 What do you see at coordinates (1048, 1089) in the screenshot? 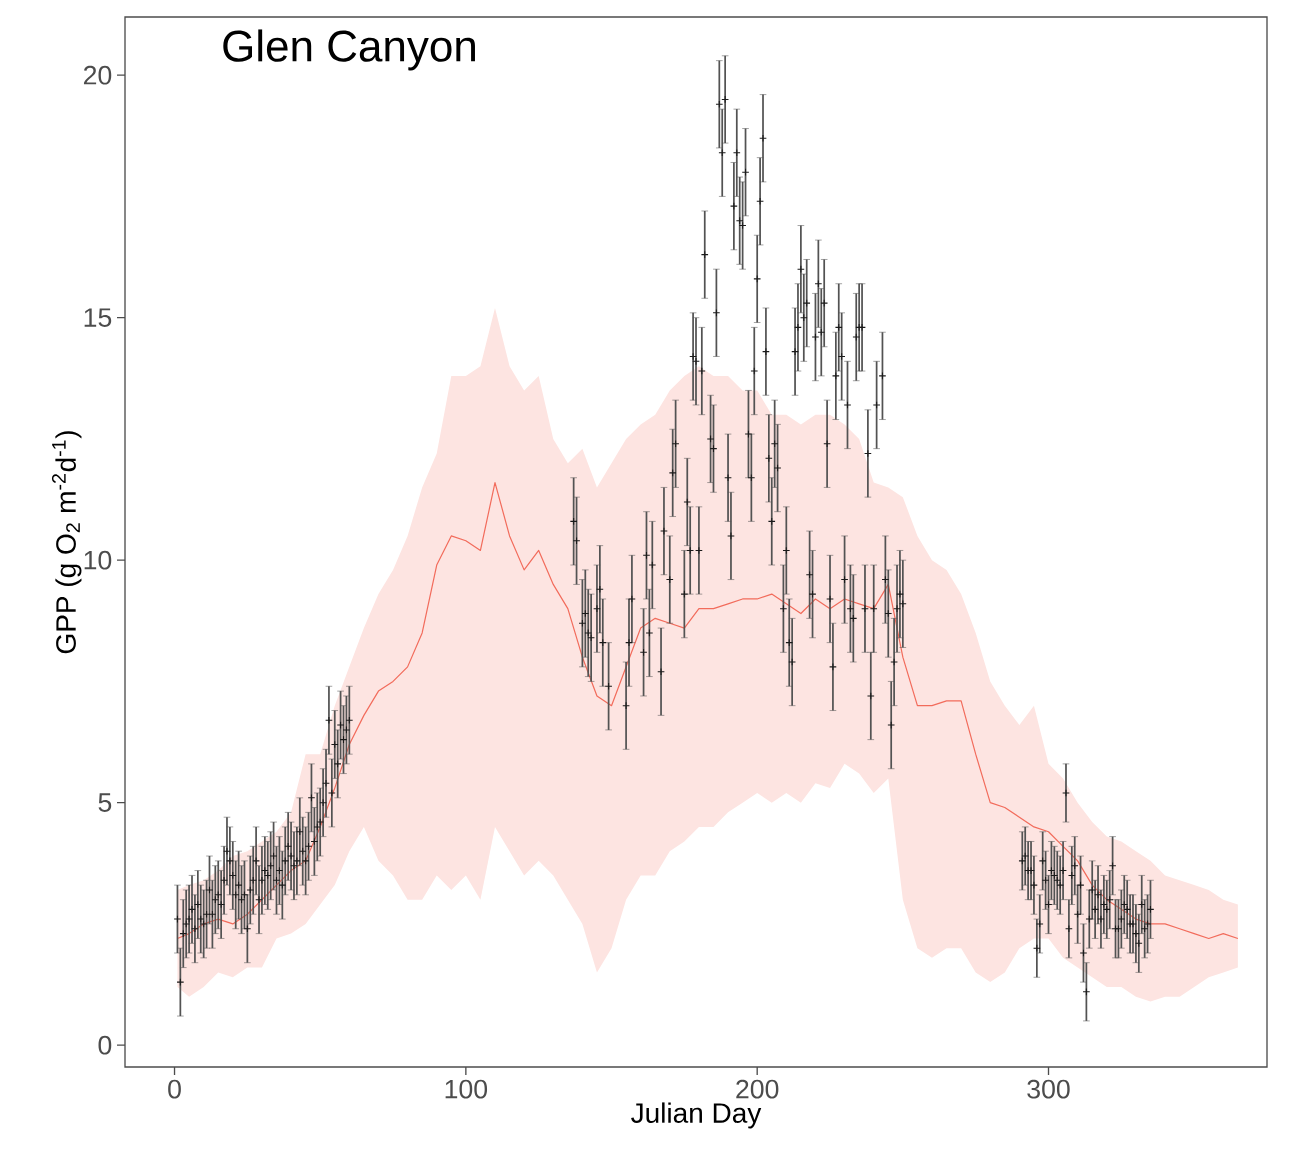
I see `x-tick-label: 300` at bounding box center [1048, 1089].